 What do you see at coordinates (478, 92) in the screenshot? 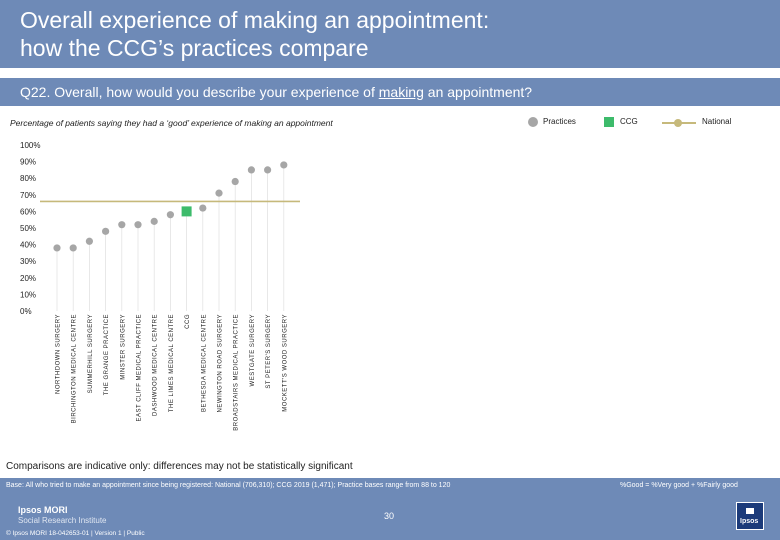
I see `question-suffix: an appointment?` at bounding box center [478, 92].